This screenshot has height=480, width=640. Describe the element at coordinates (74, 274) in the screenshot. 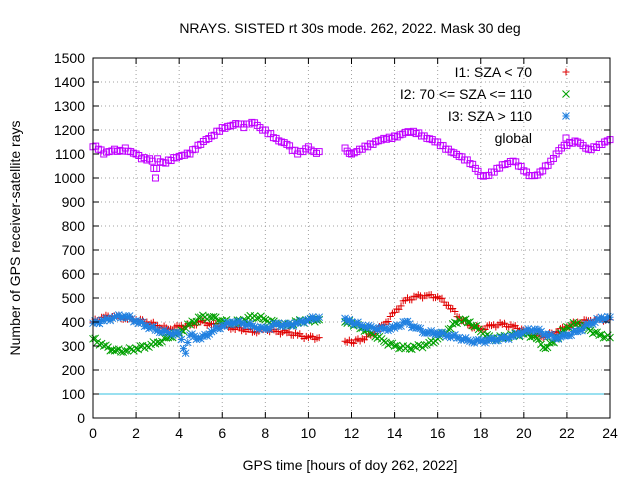

I see `y-tick-label: 600` at that location.